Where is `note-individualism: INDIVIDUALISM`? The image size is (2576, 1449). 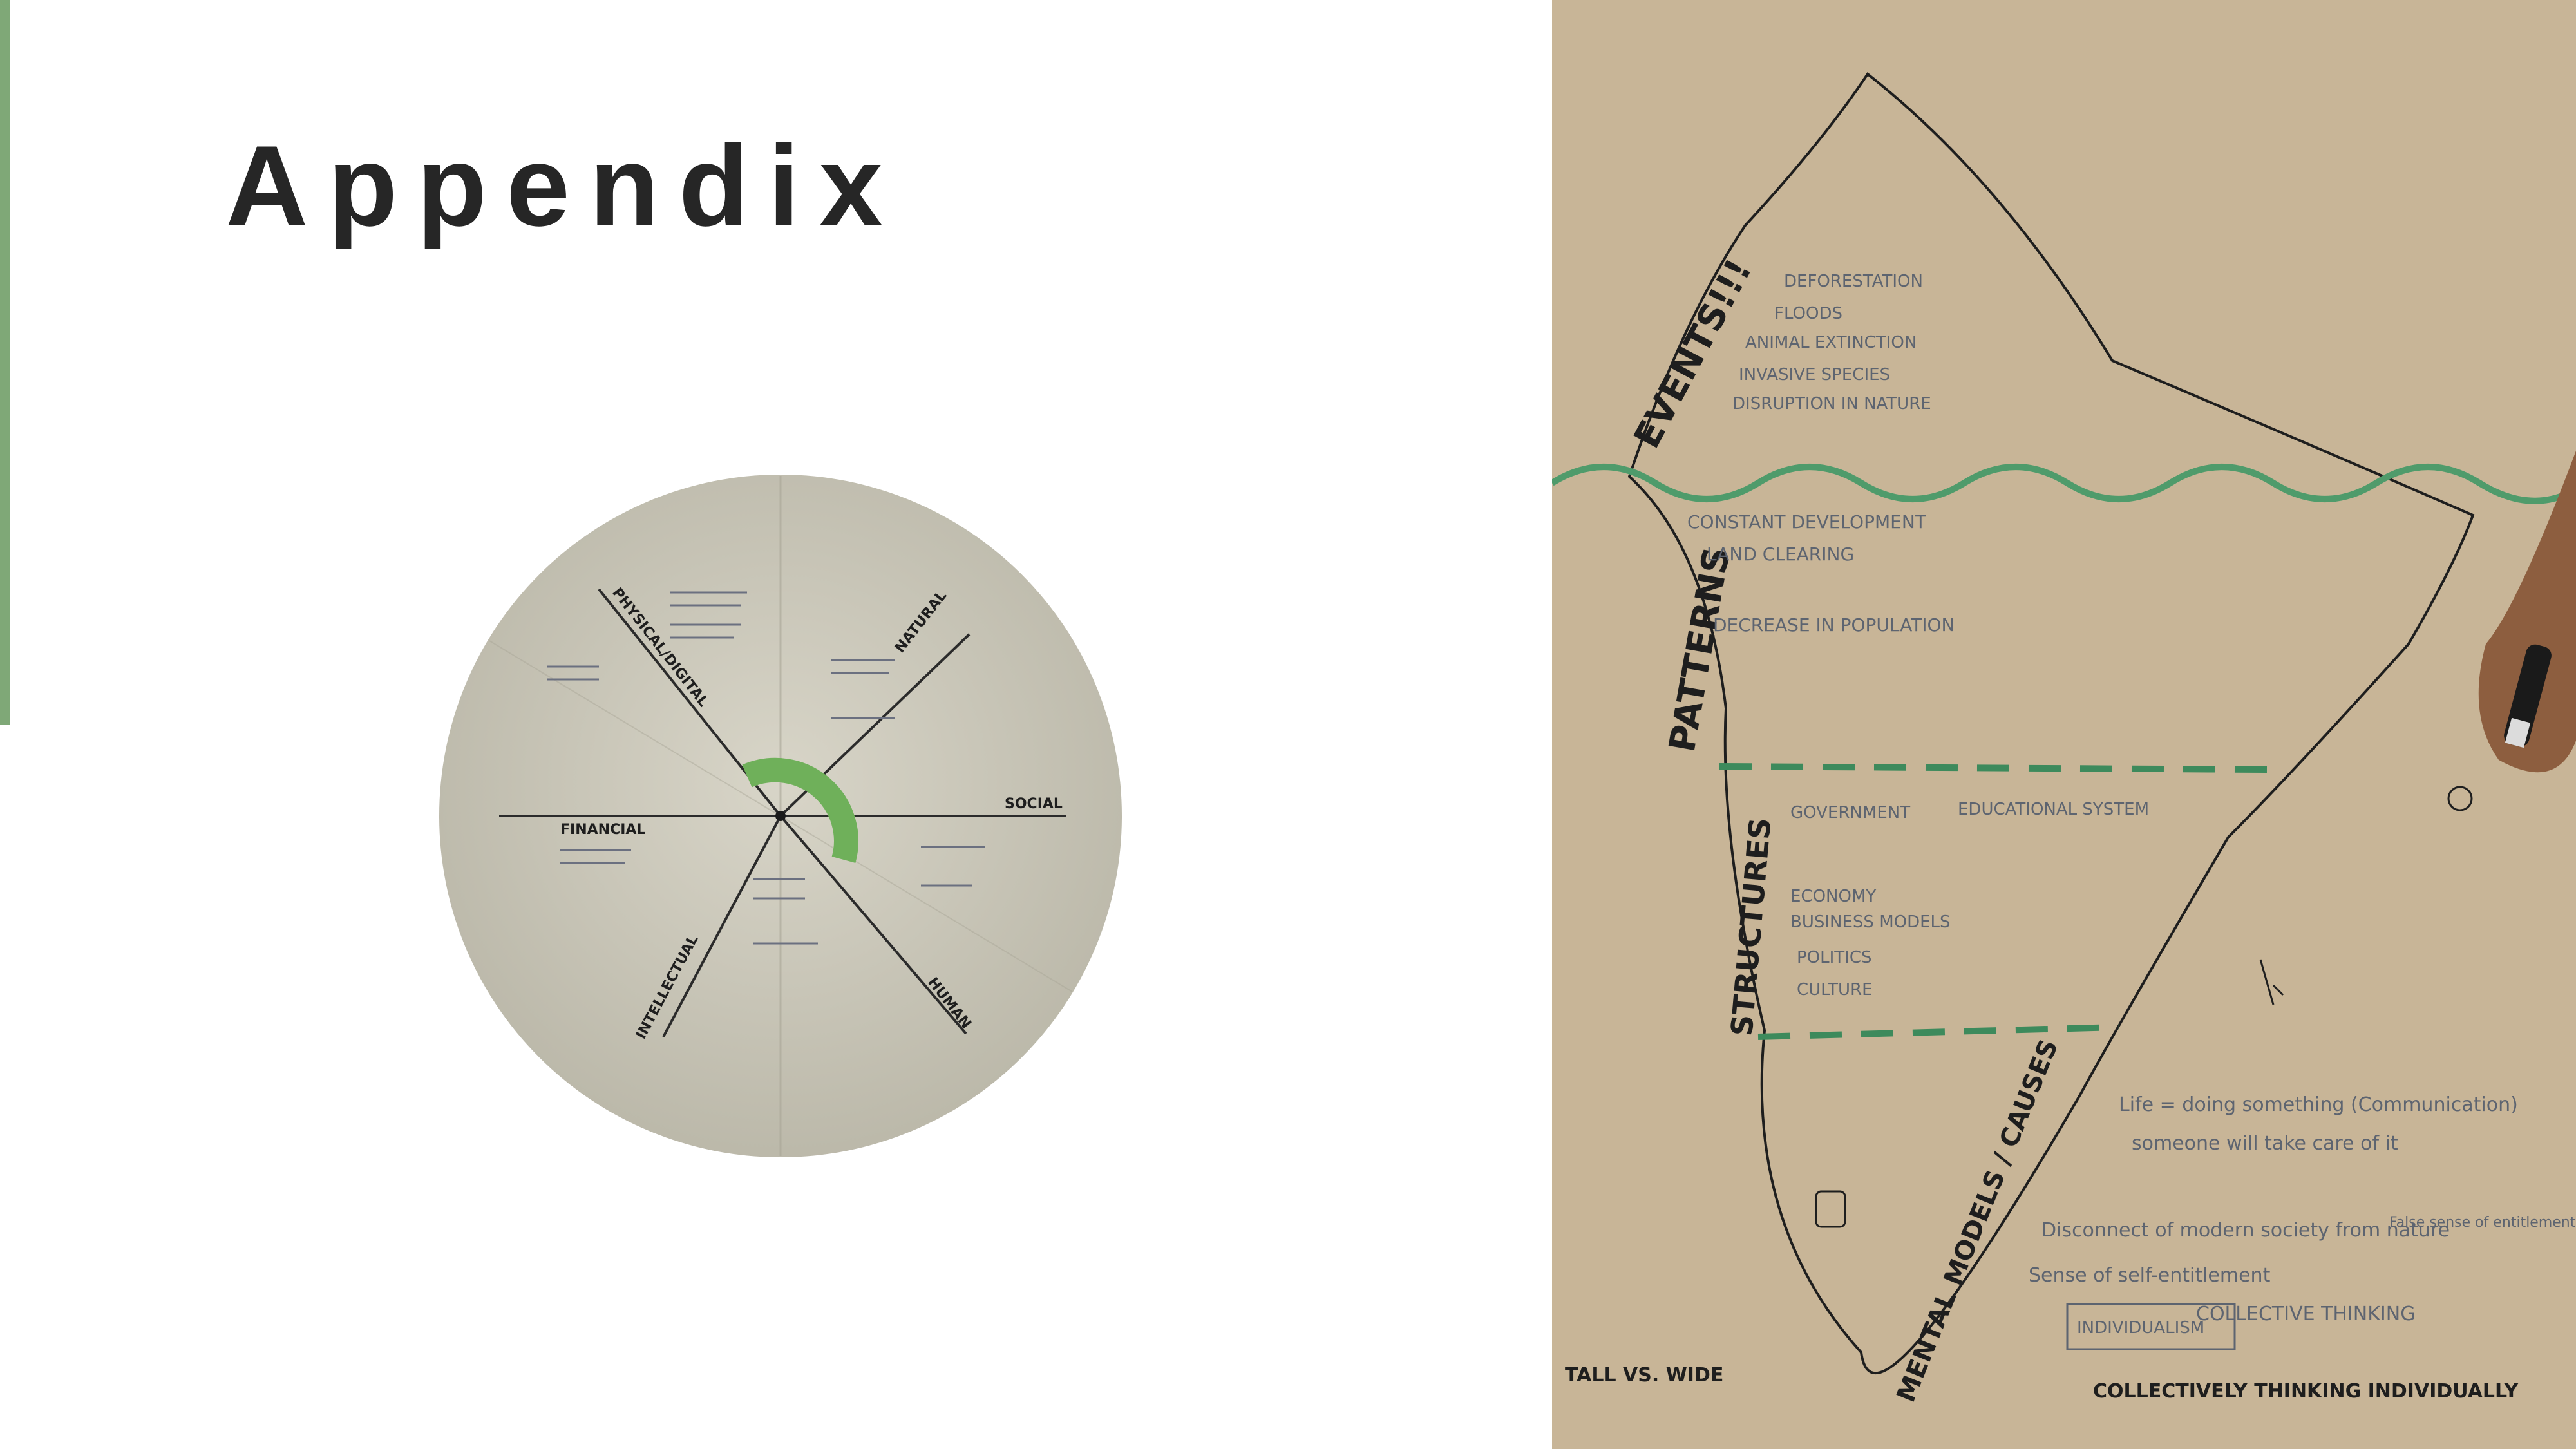
note-individualism: INDIVIDUALISM is located at coordinates (2140, 1328).